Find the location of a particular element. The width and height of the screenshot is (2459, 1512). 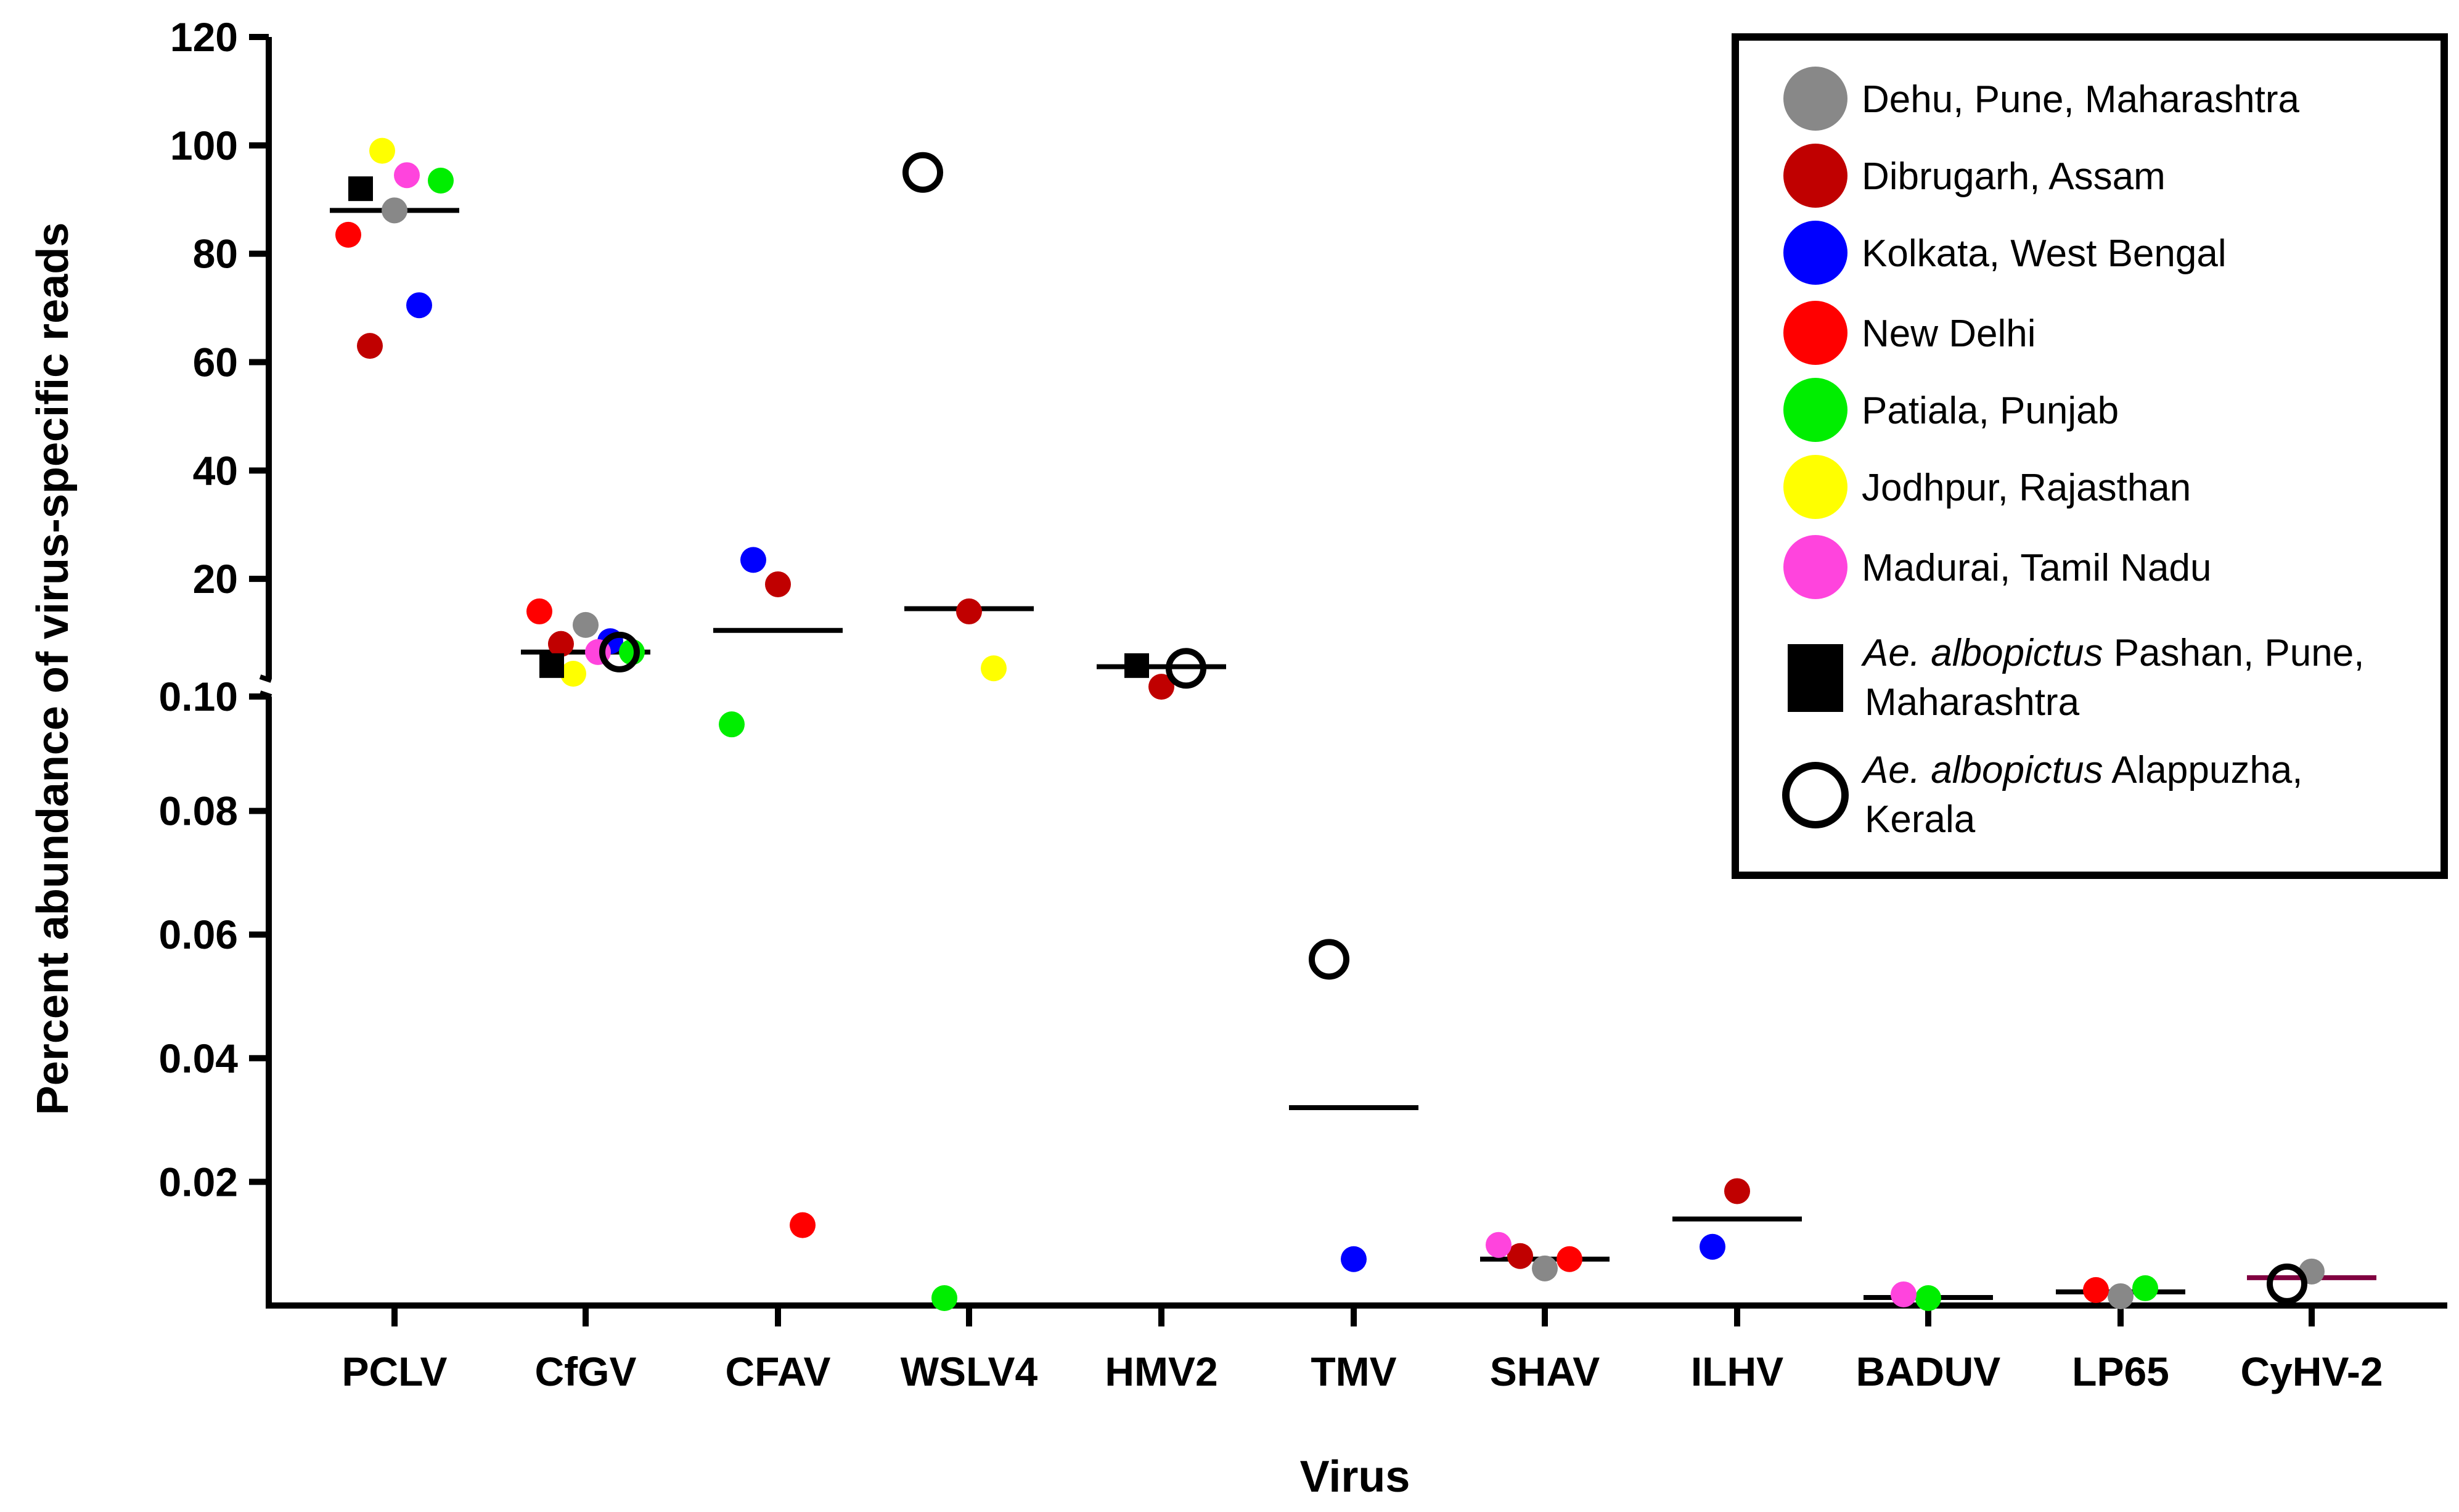

legend-label: Patiala, Punjab is located at coordinates (1991, 411).